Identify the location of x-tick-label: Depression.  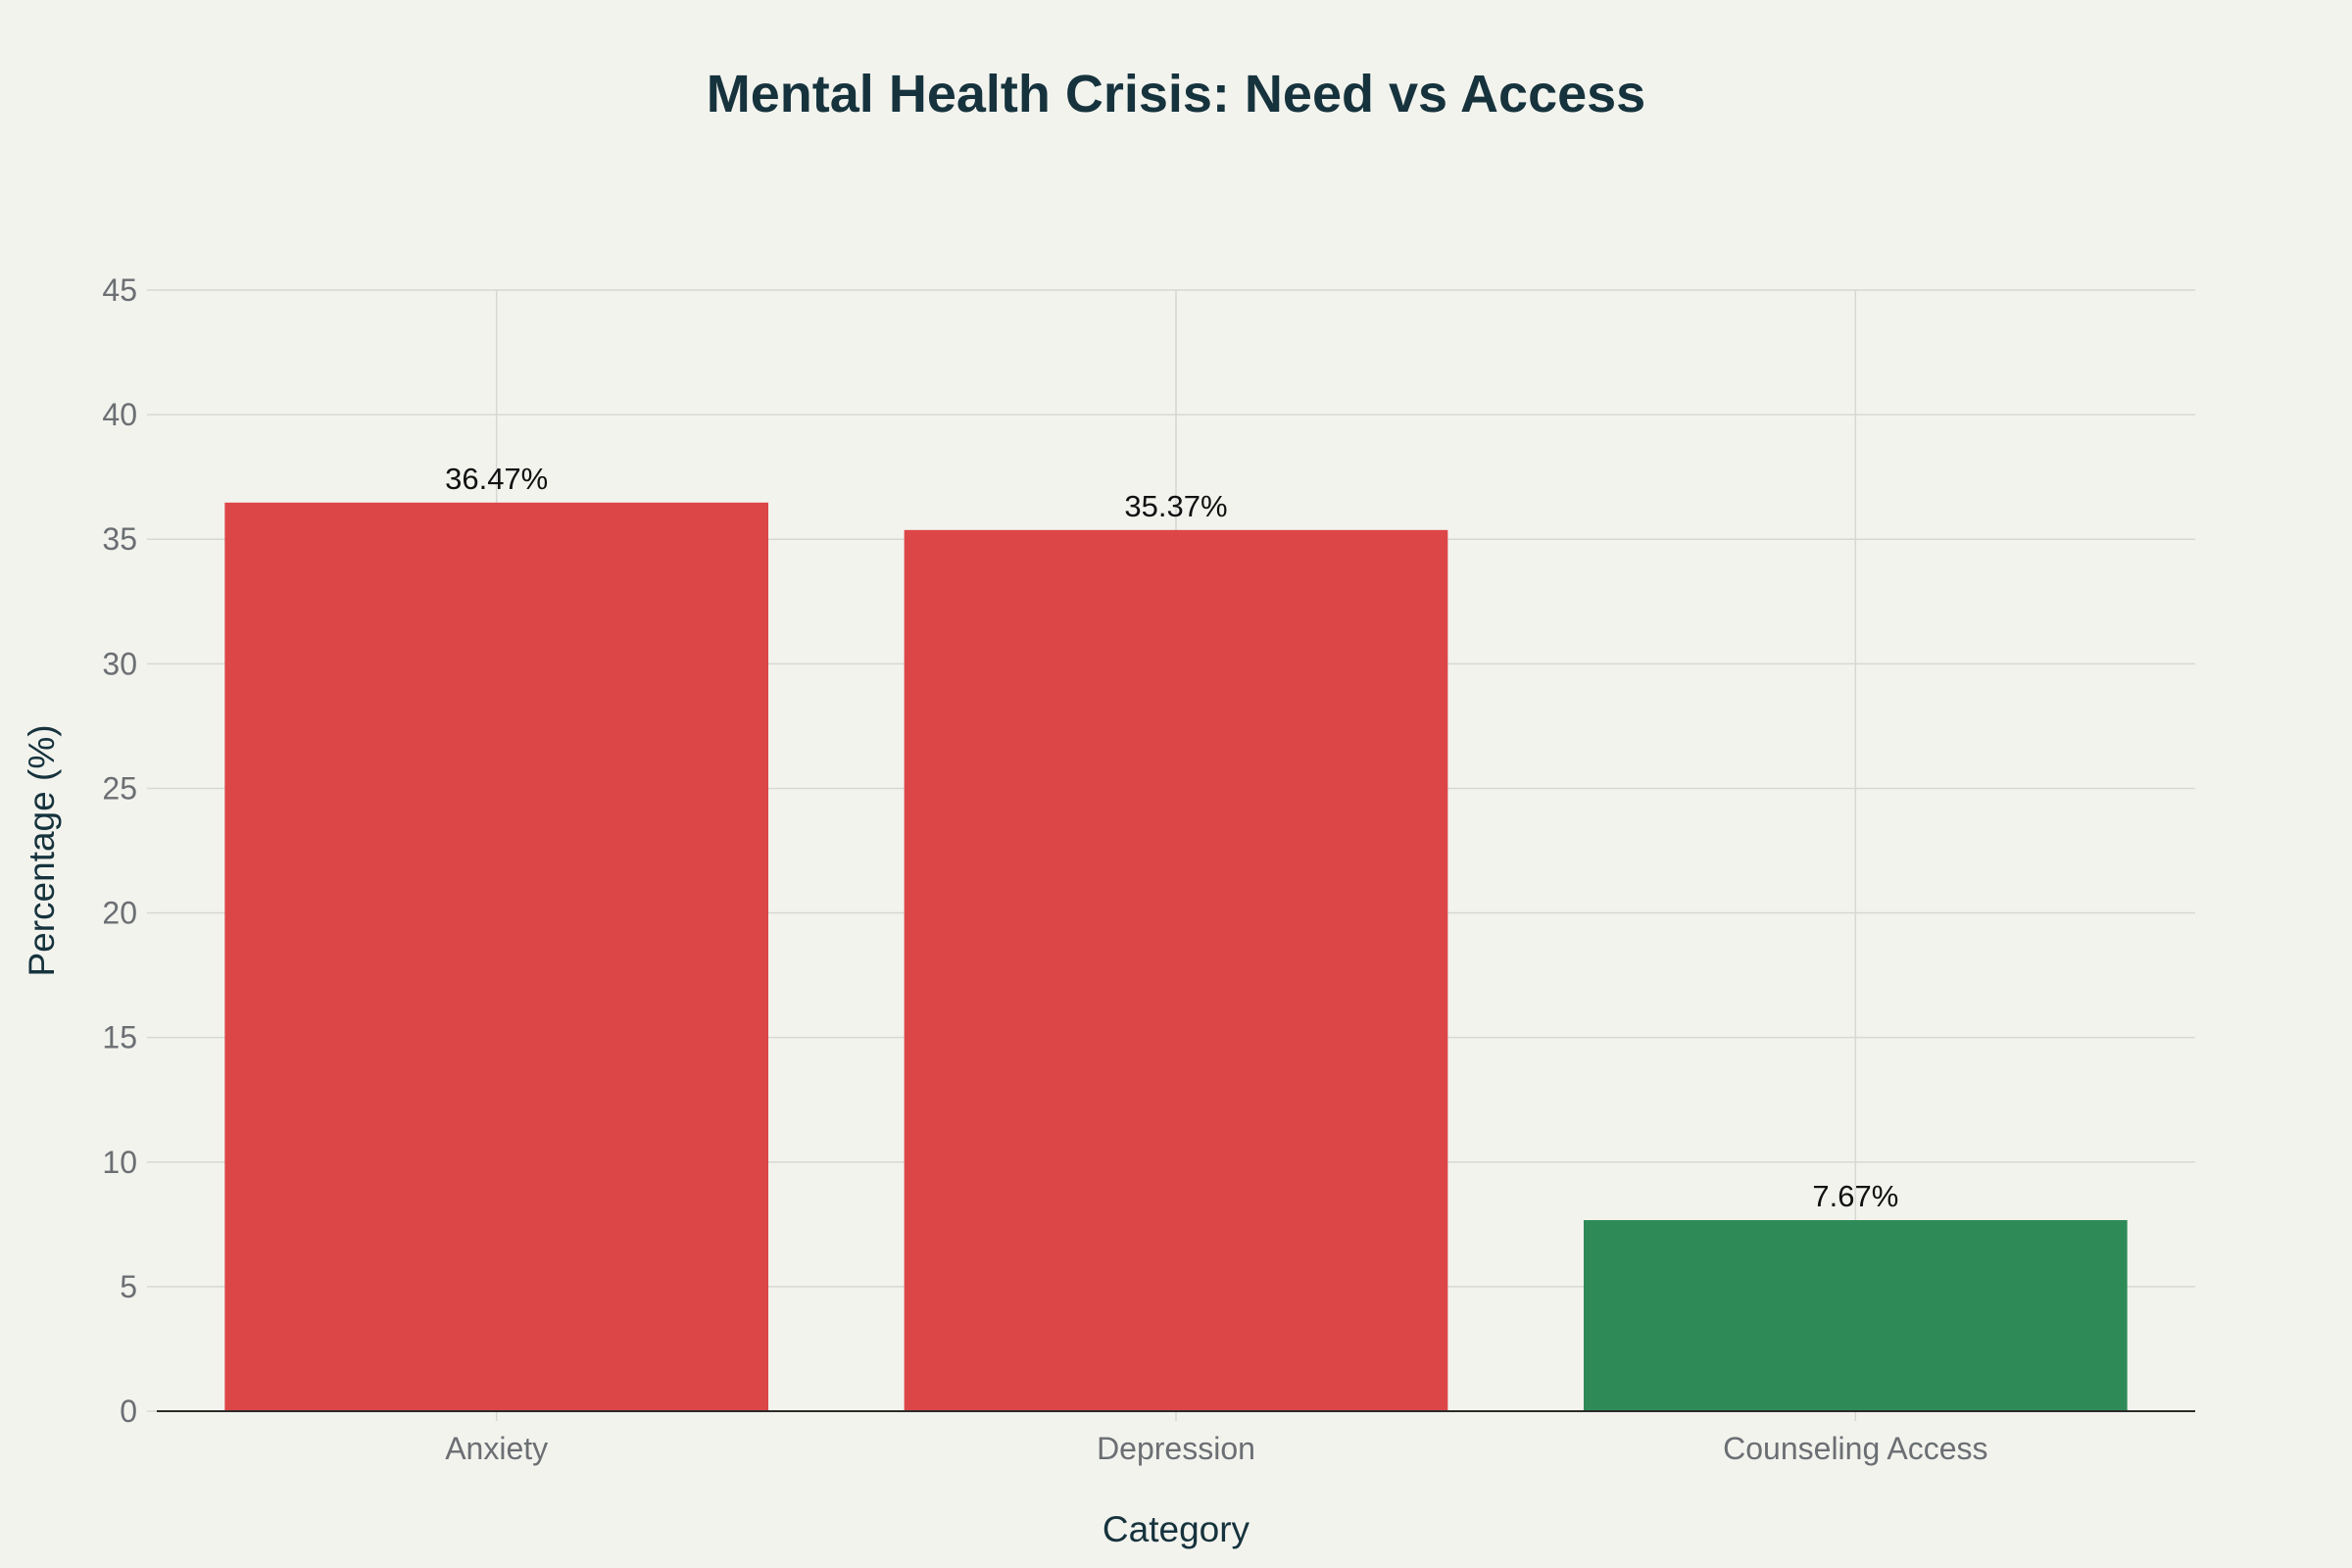
(1176, 1448).